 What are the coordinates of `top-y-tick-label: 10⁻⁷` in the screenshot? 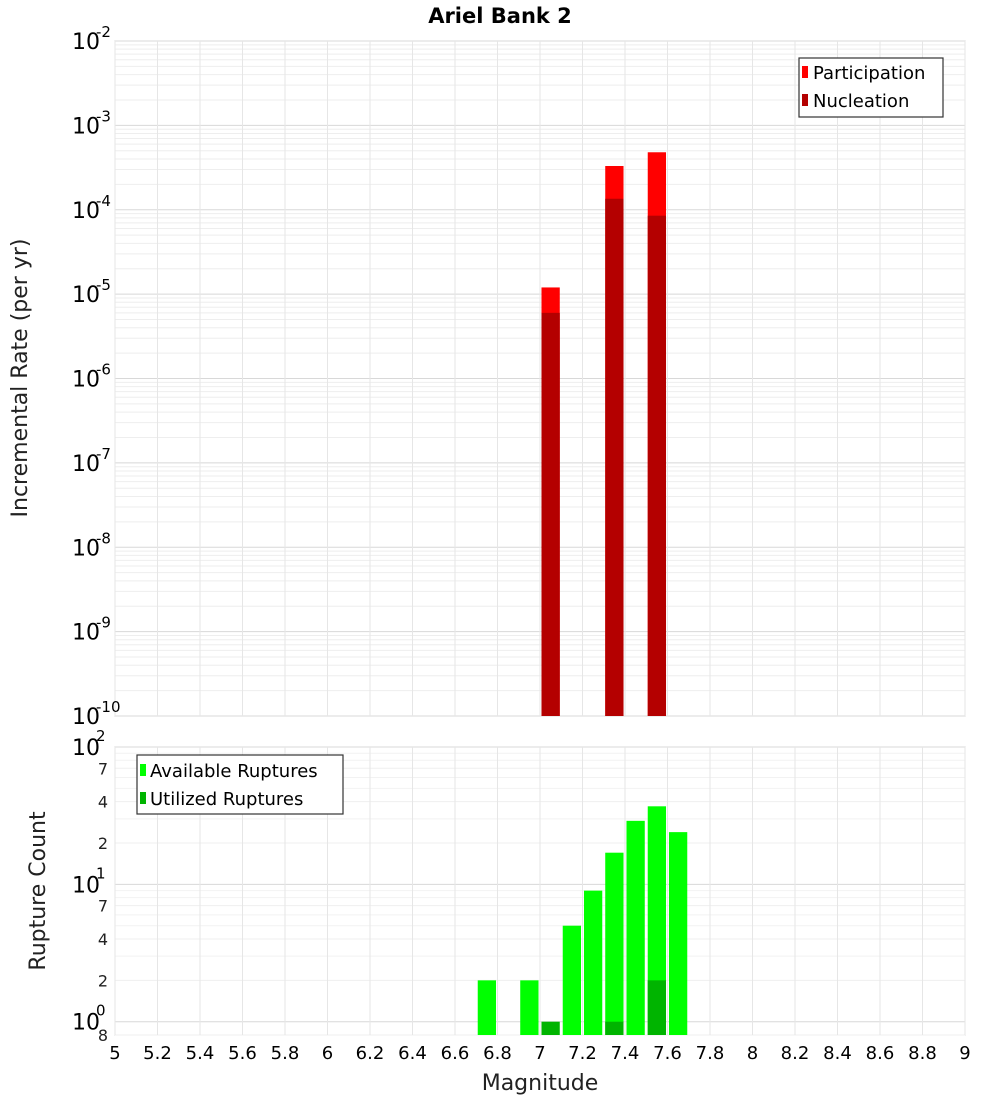 It's located at (91, 461).